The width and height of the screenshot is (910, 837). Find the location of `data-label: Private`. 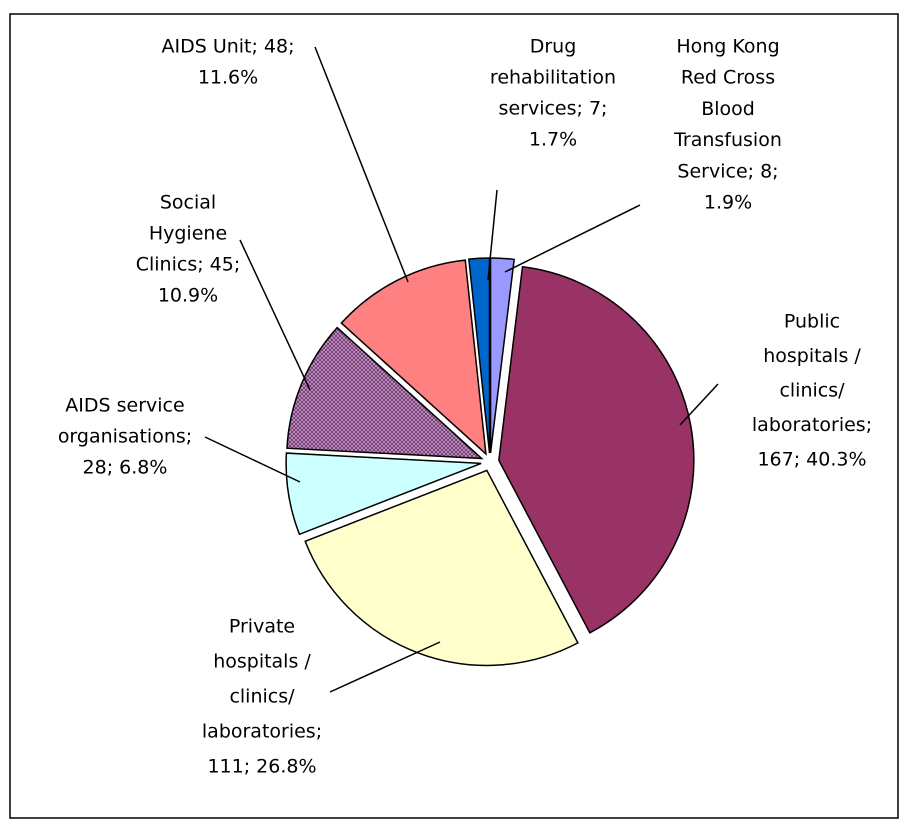

data-label: Private is located at coordinates (262, 627).